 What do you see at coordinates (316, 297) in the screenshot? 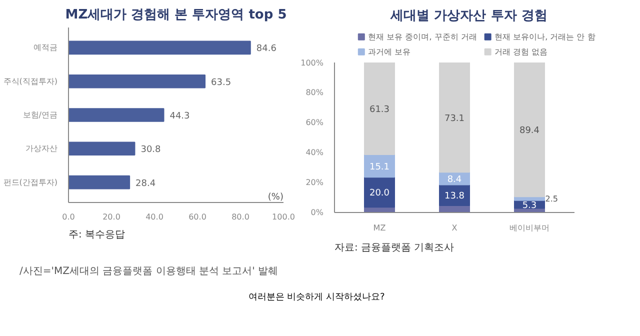
I see `text: 여러분은 비슷하게 시작하셨나요?` at bounding box center [316, 297].